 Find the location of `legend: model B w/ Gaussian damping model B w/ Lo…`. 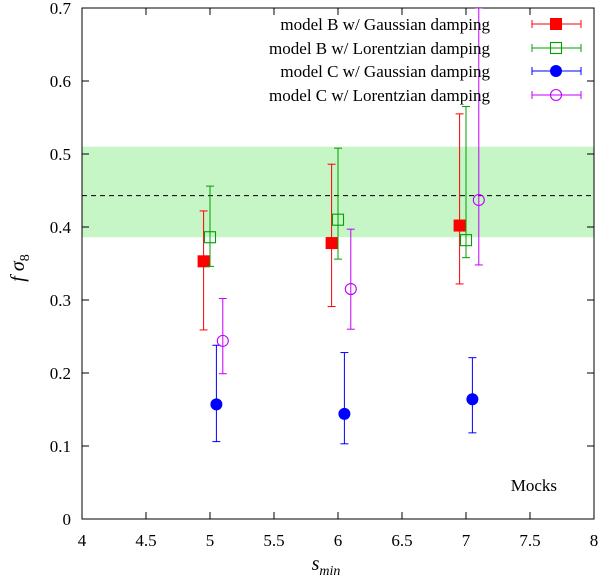

legend: model B w/ Gaussian damping model B w/ Lo… is located at coordinates (425, 60).